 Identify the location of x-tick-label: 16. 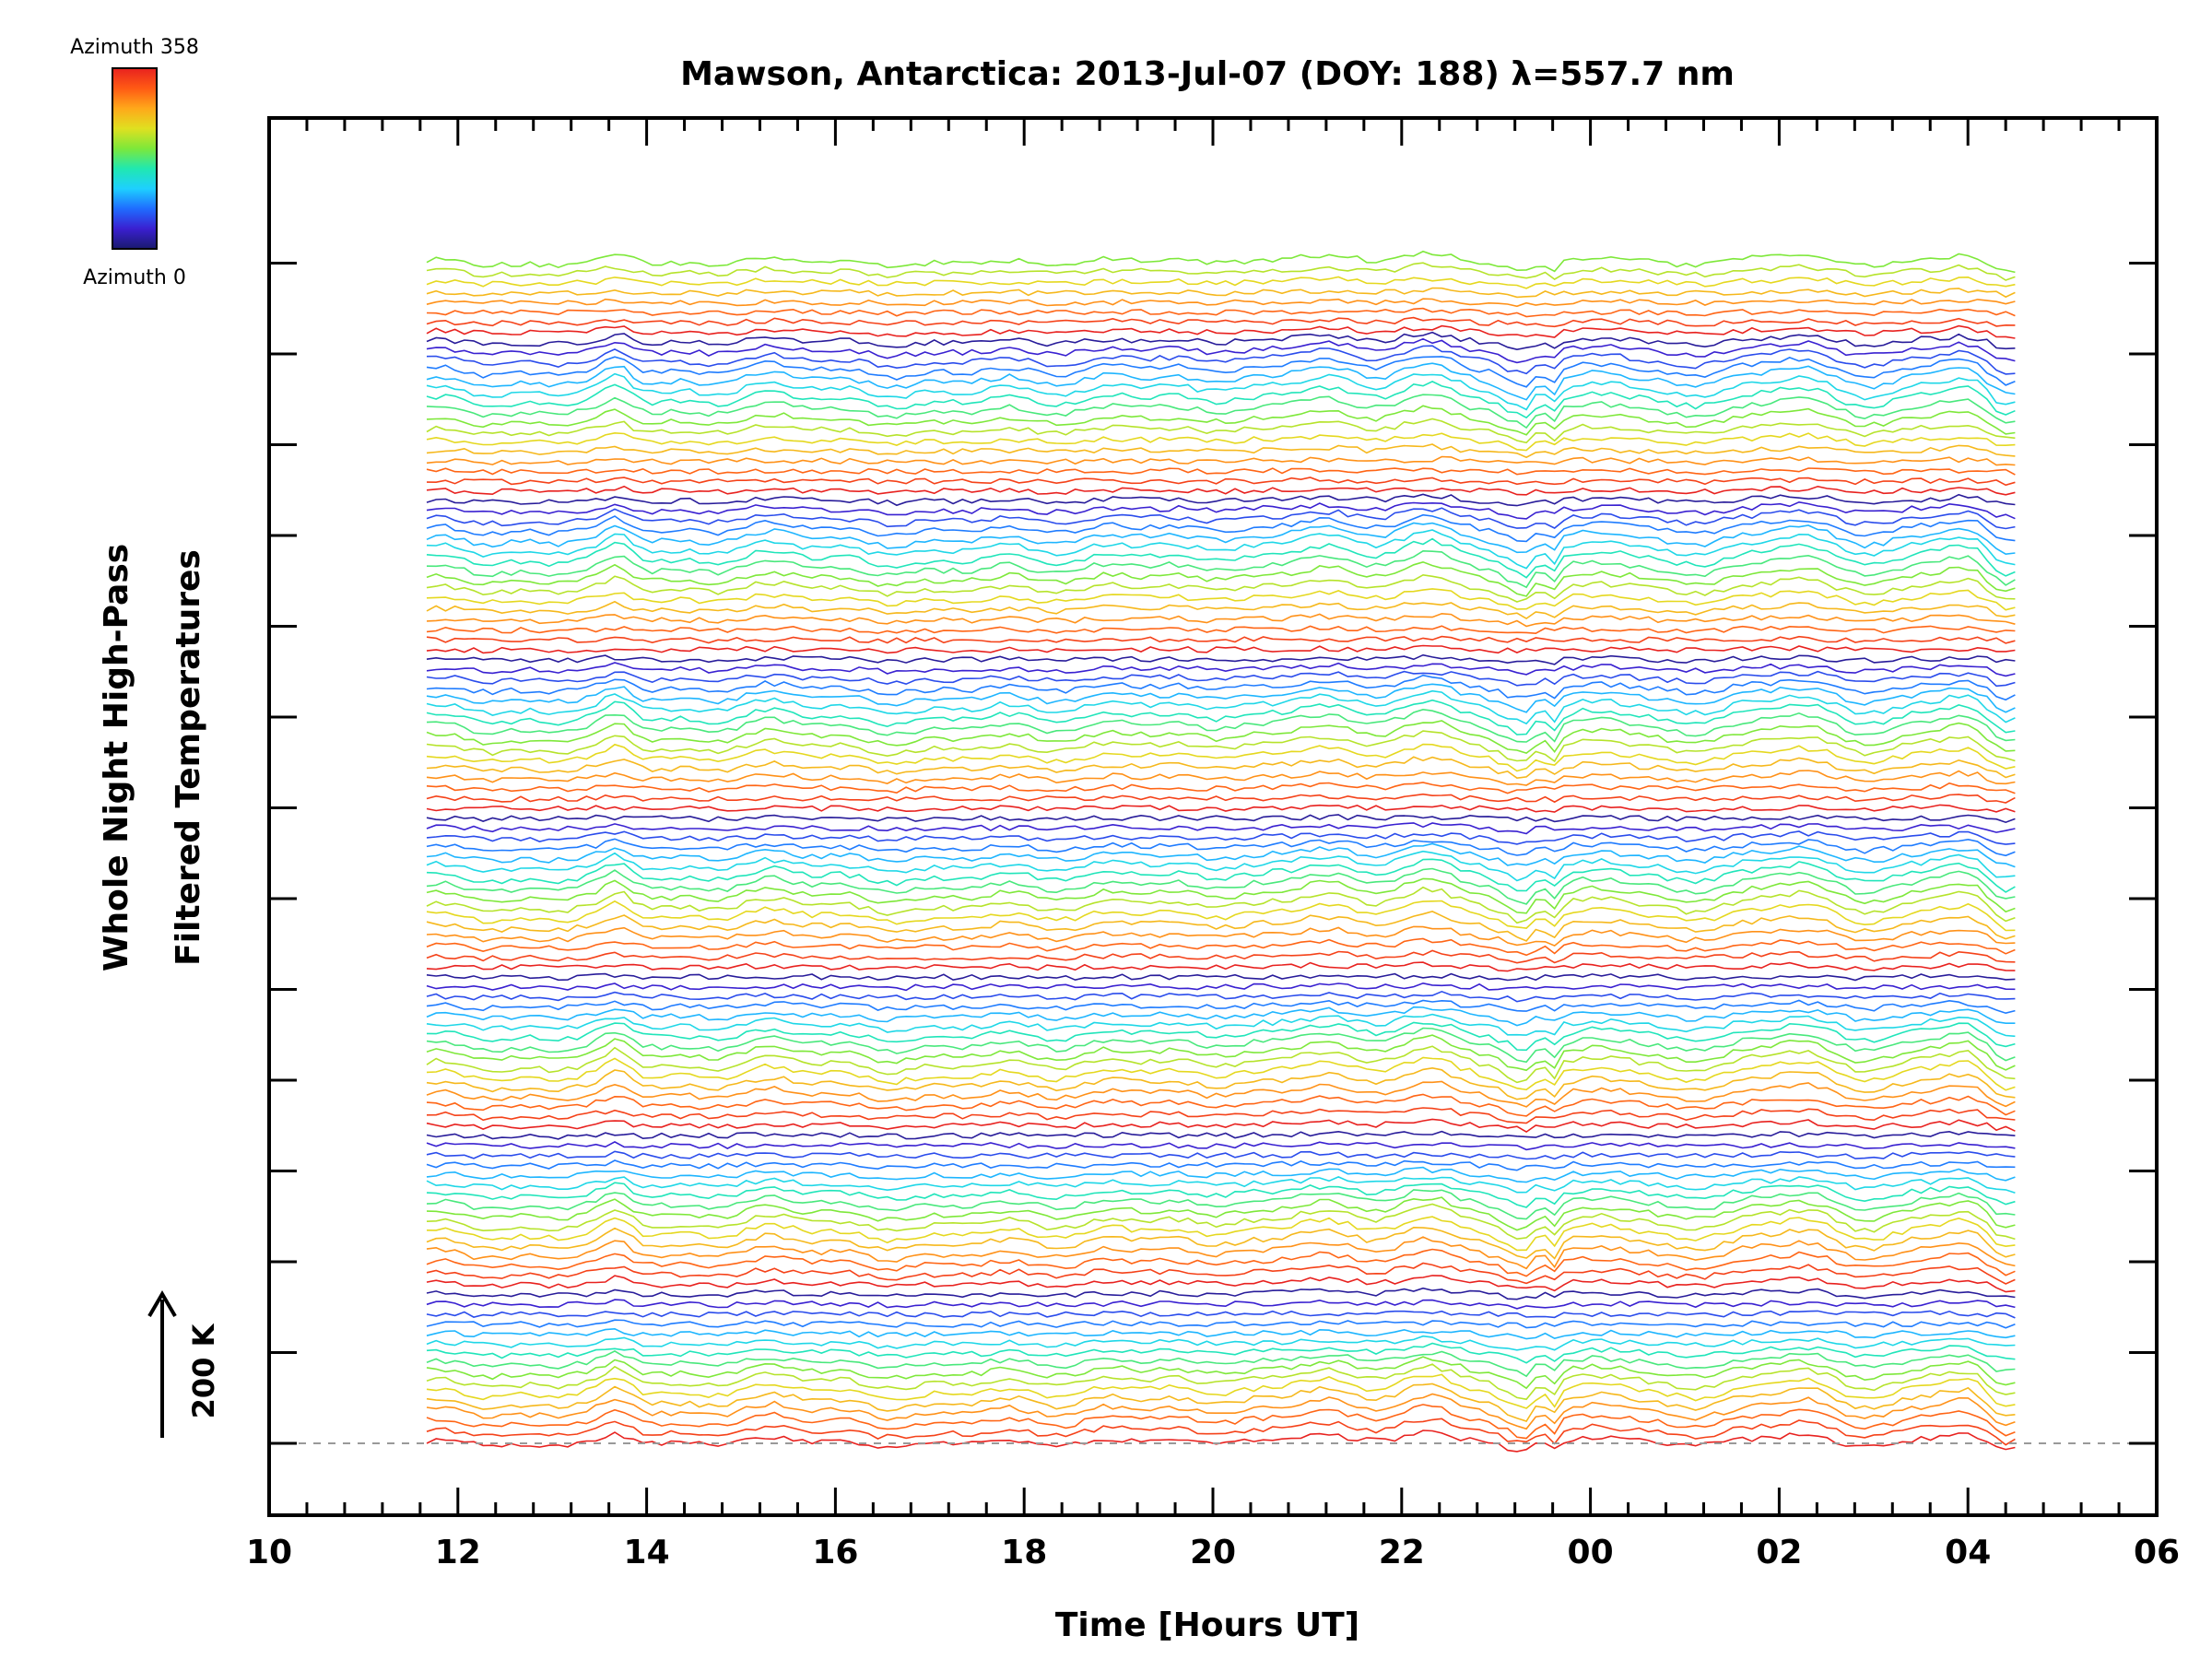
(835, 1552).